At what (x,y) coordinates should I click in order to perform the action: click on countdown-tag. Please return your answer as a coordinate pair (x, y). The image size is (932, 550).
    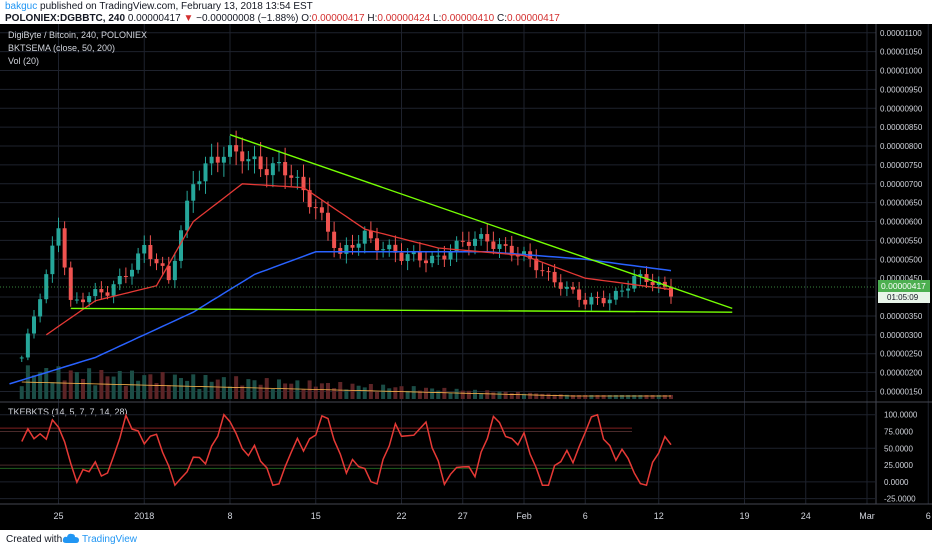
    Looking at the image, I should click on (904, 297).